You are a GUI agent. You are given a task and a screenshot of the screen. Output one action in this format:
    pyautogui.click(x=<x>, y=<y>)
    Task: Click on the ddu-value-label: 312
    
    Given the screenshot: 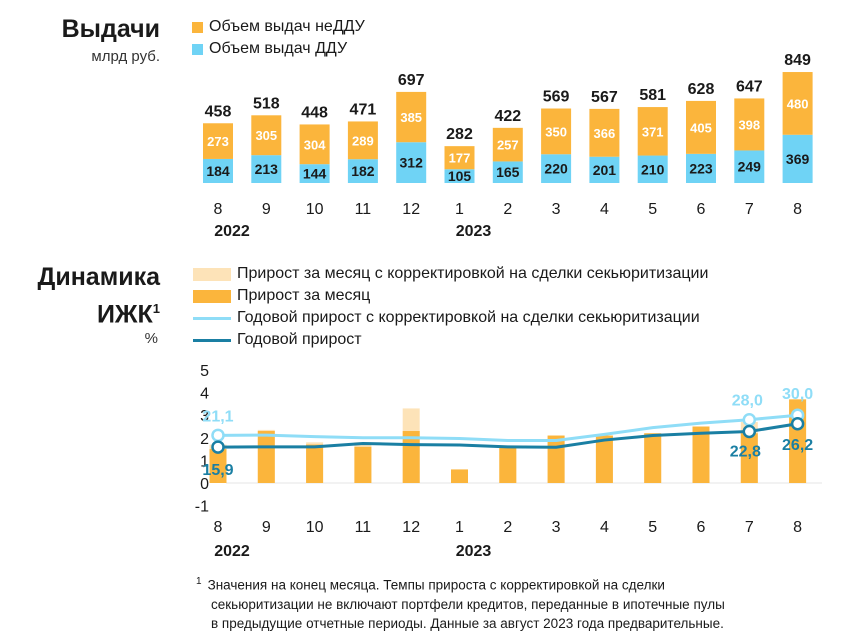 What is the action you would take?
    pyautogui.click(x=412, y=163)
    